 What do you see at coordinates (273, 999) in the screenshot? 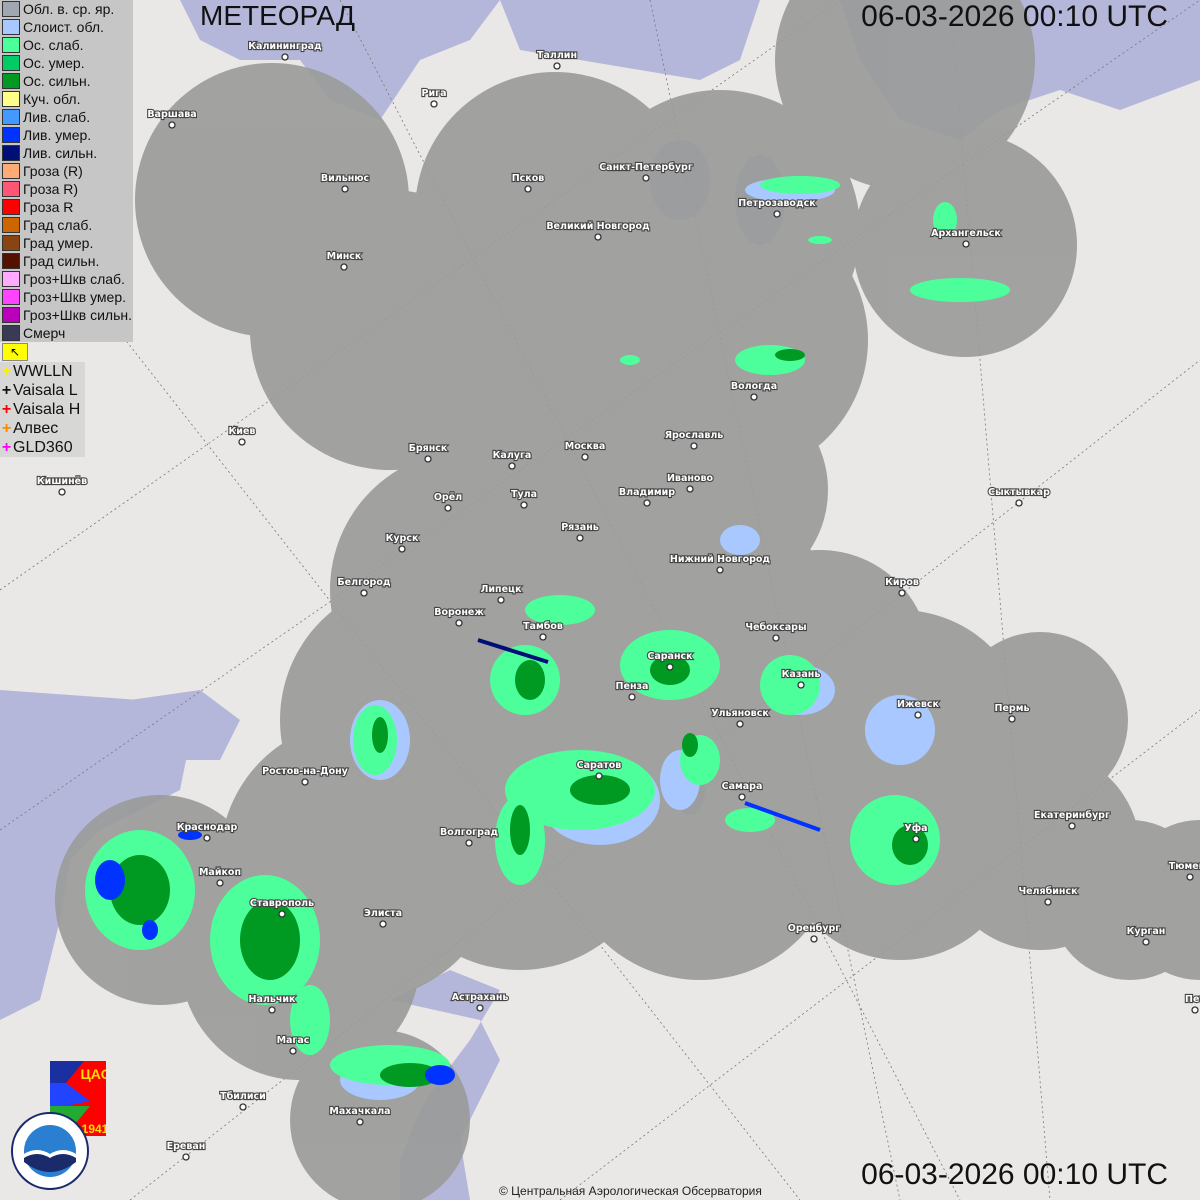
I see `city-label: Нальчик` at bounding box center [273, 999].